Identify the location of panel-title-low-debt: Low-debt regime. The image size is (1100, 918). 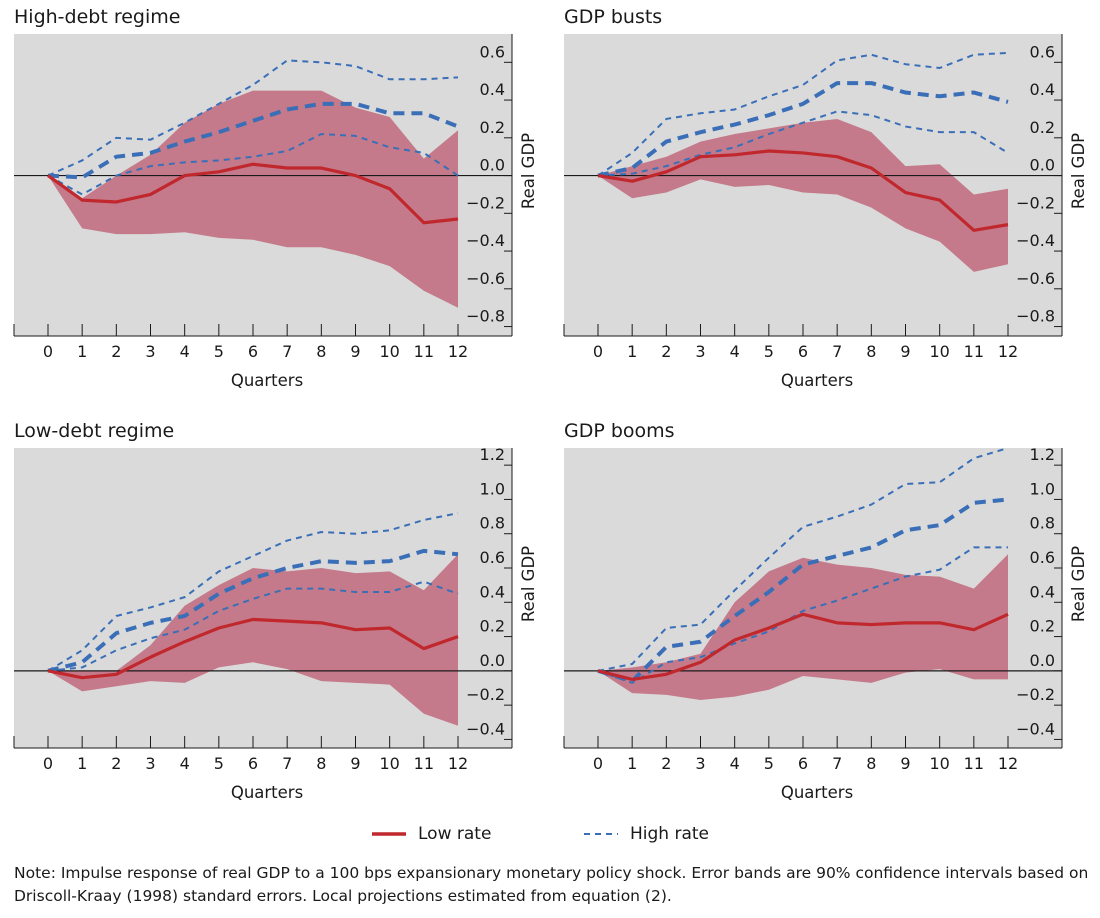
(94, 431).